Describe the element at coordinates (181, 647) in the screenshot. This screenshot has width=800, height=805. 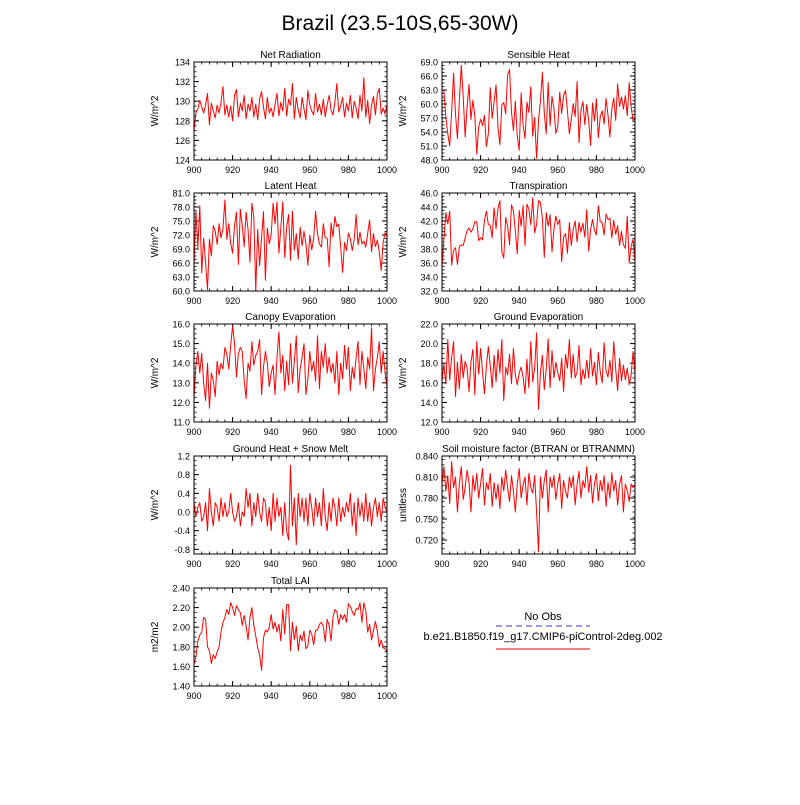
I see `y-tick-label: 1.80` at that location.